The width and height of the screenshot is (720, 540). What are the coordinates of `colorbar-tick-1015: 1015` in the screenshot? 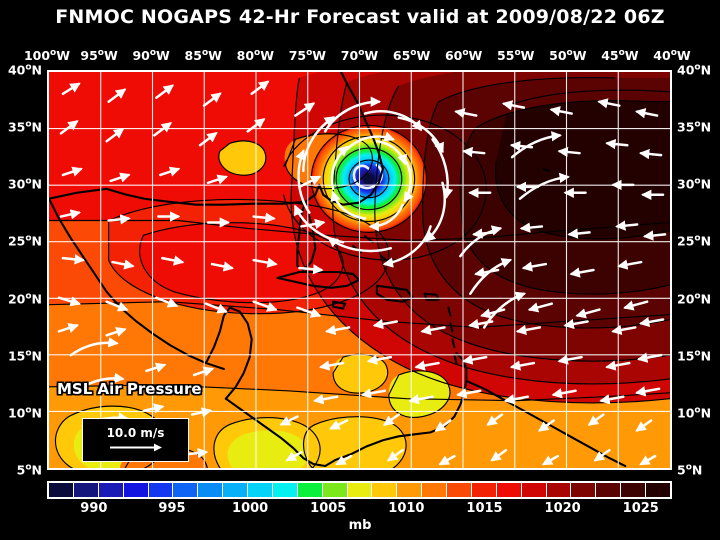 It's located at (484, 508).